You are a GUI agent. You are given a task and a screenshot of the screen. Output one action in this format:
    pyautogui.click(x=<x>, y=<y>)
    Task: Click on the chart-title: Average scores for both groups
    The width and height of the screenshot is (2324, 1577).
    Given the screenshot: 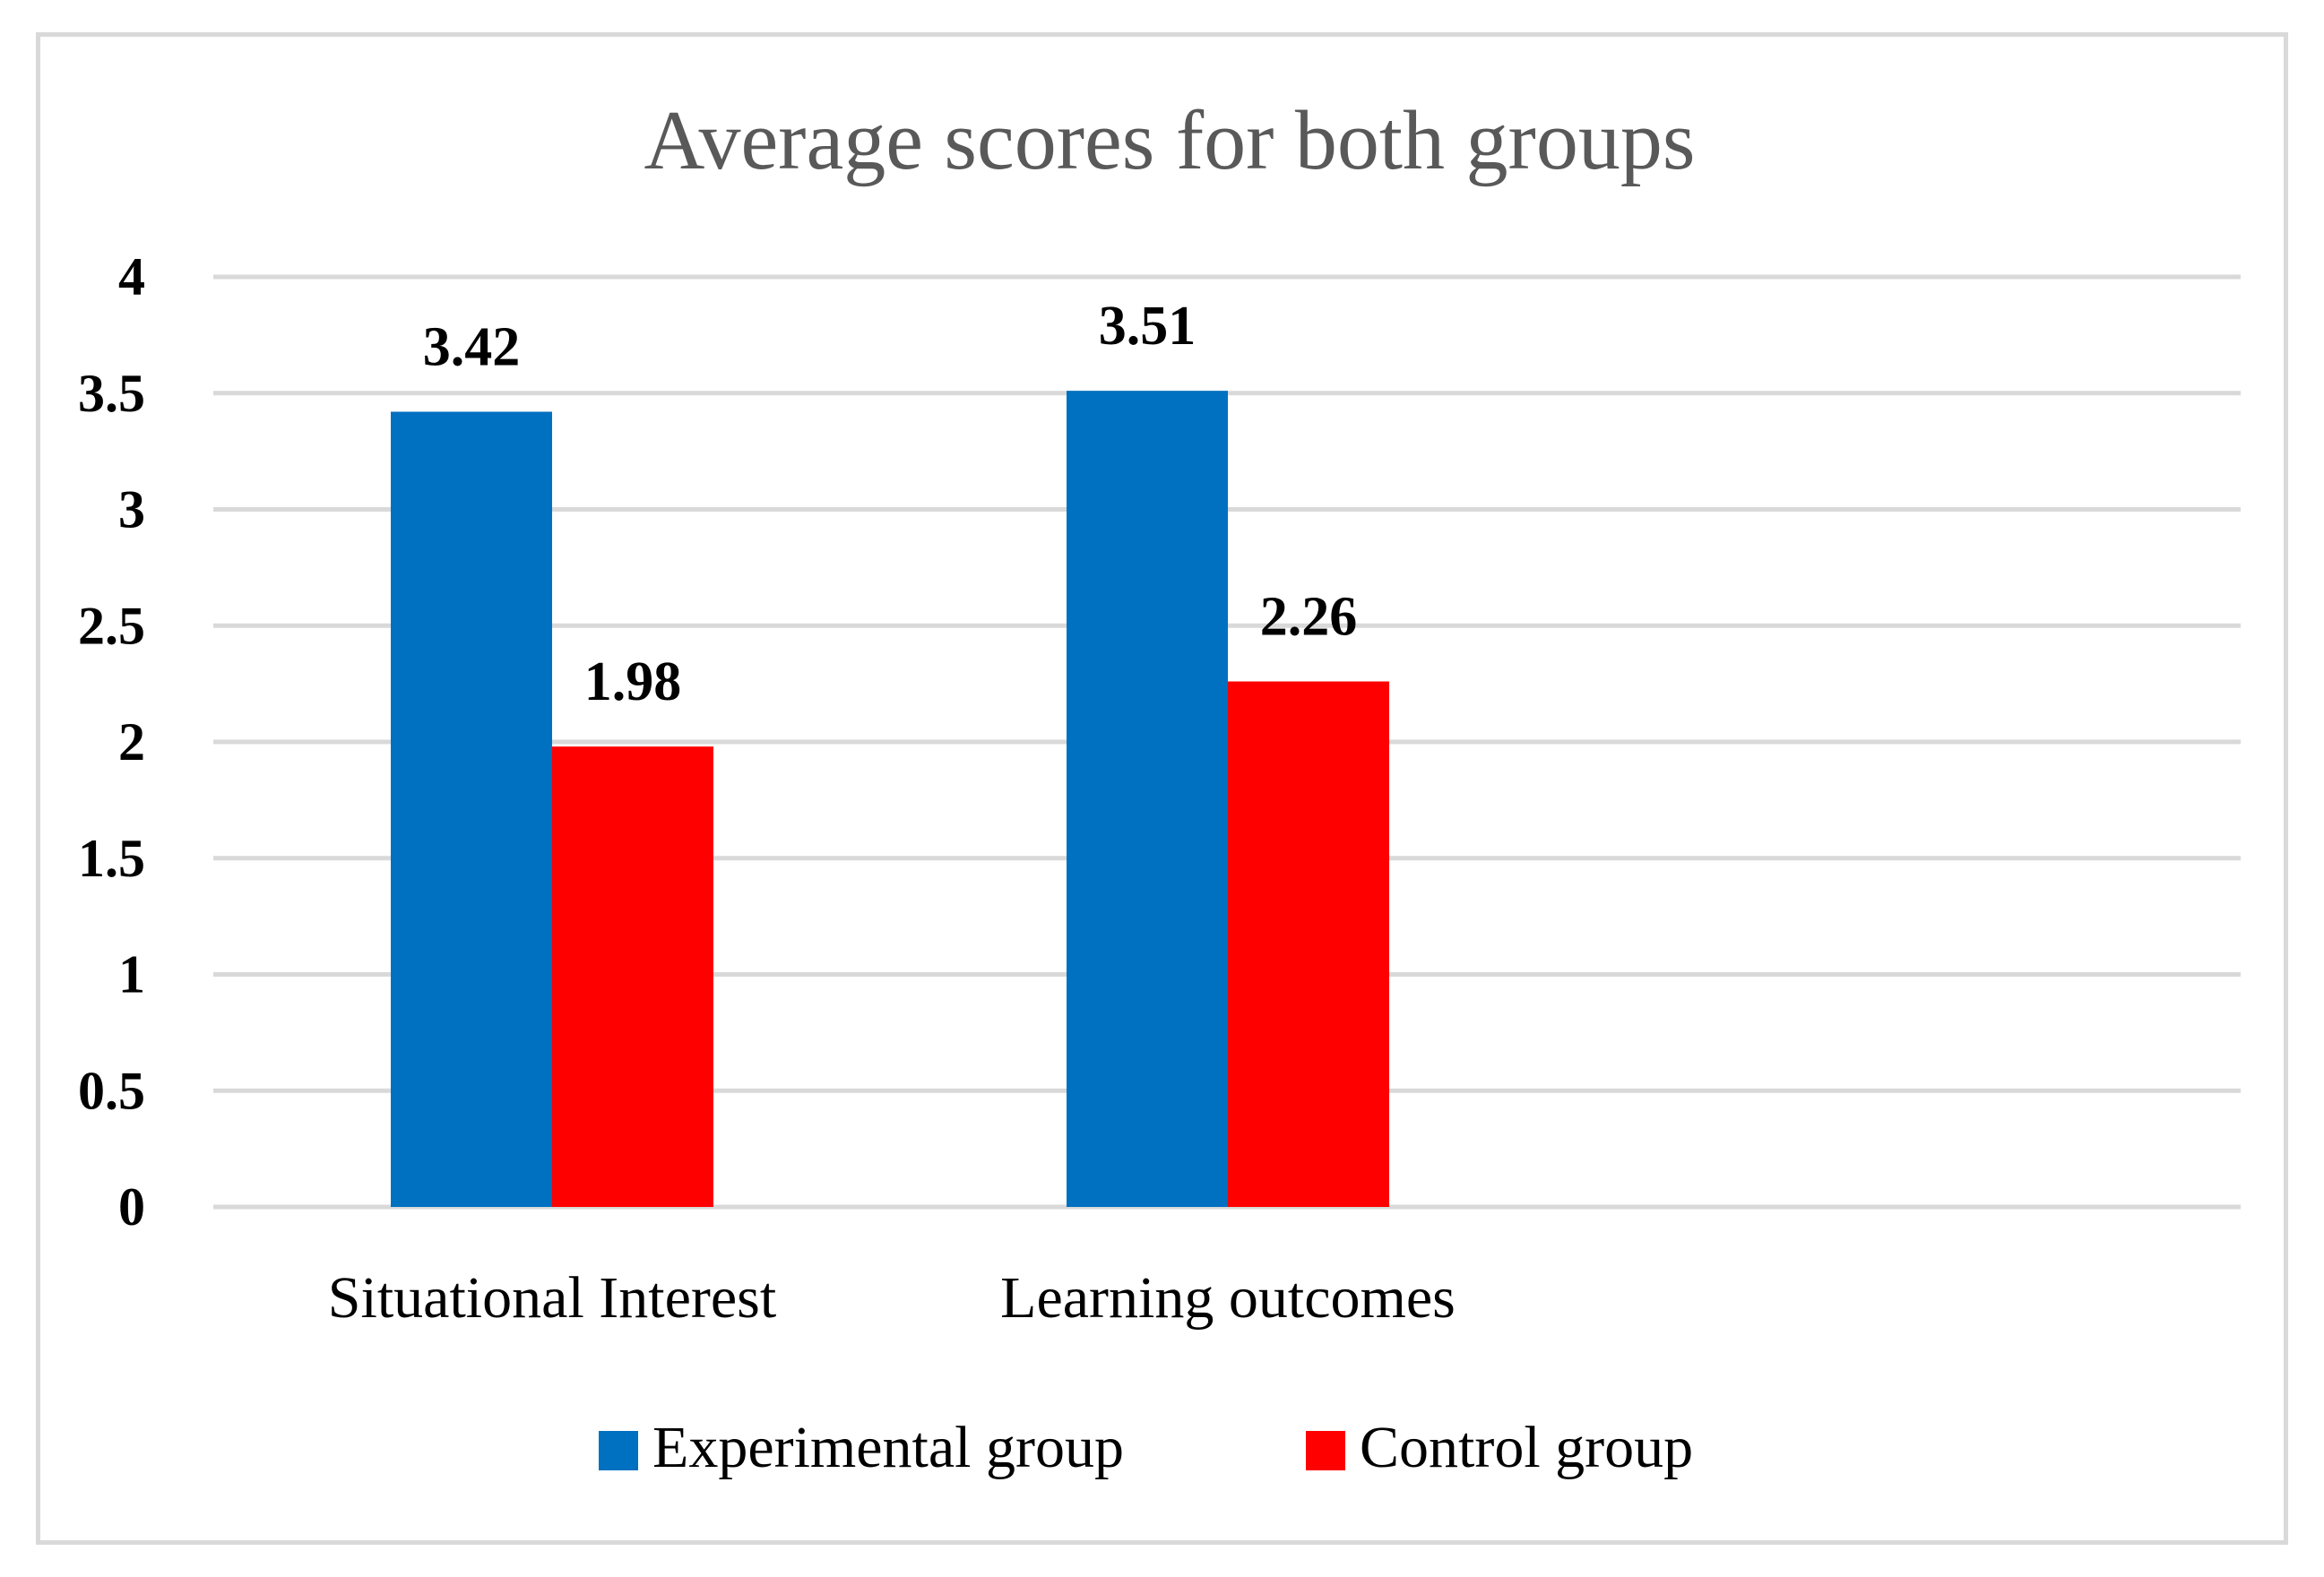 What is the action you would take?
    pyautogui.click(x=1170, y=140)
    